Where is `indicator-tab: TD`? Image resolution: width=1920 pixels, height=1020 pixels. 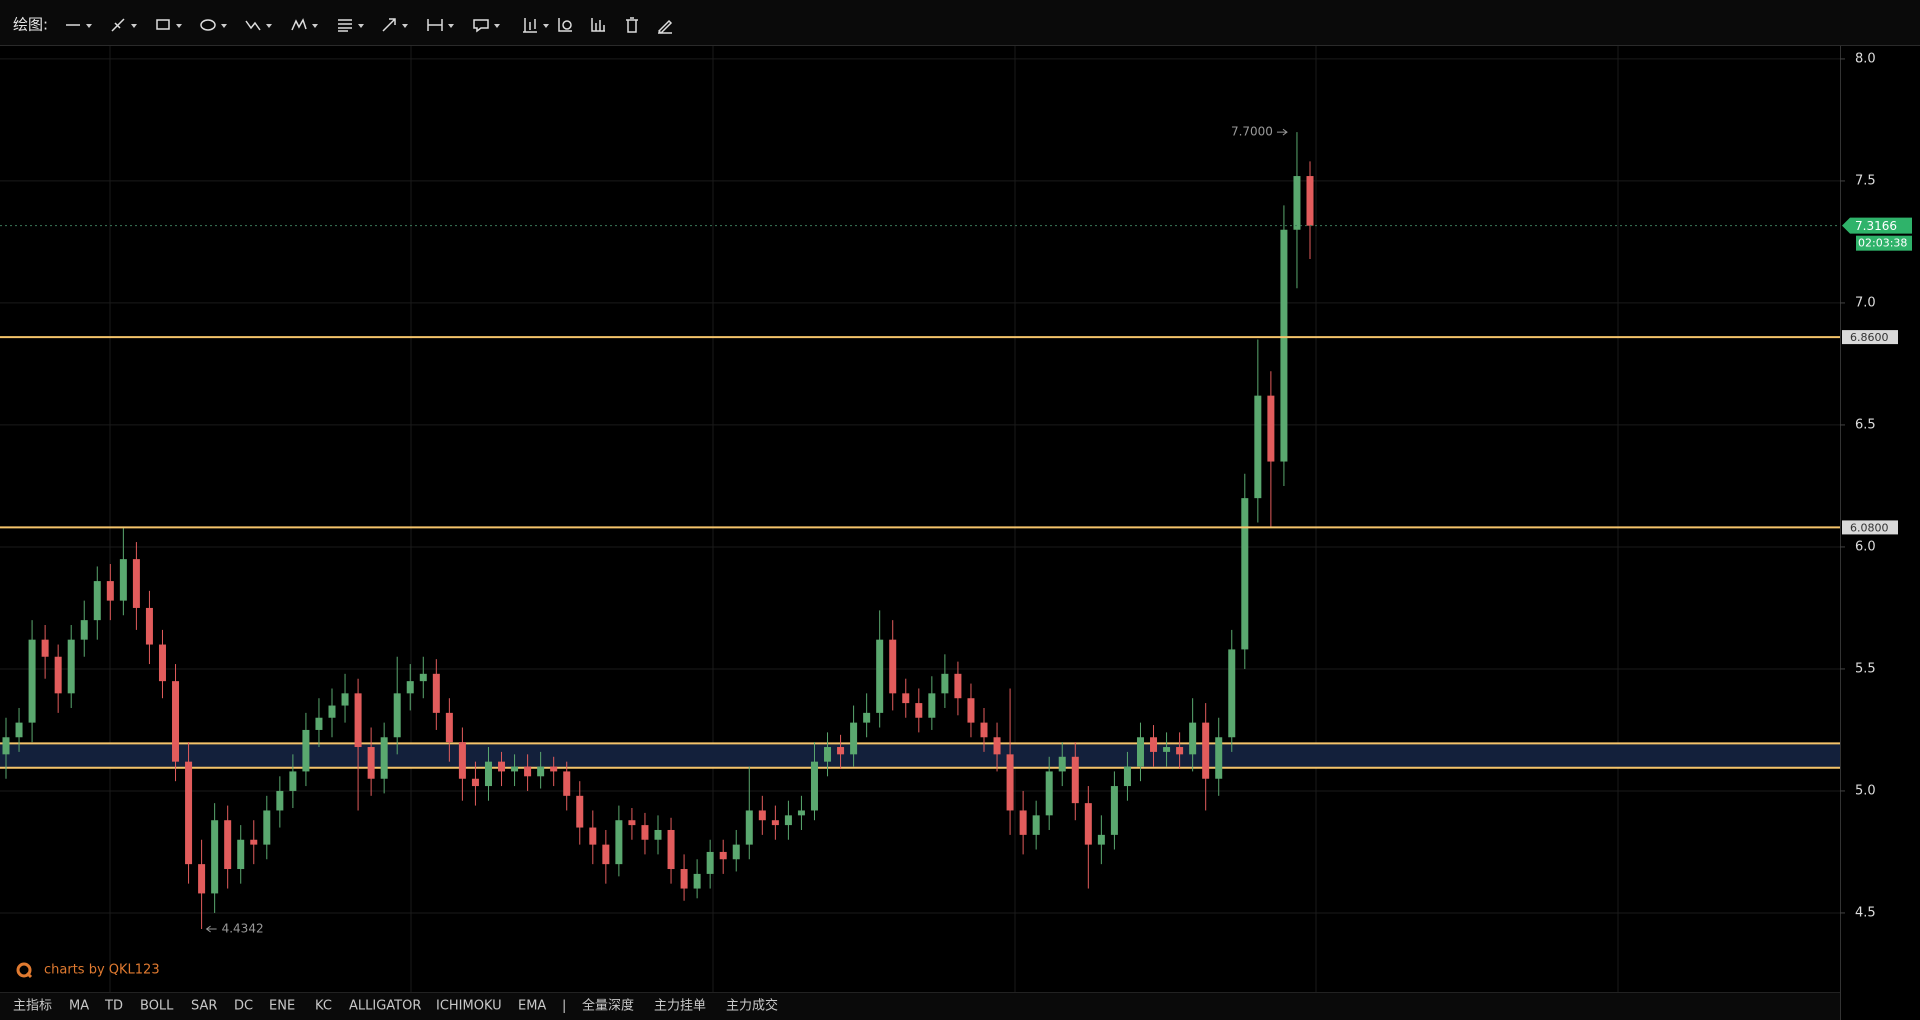 indicator-tab: TD is located at coordinates (113, 1006).